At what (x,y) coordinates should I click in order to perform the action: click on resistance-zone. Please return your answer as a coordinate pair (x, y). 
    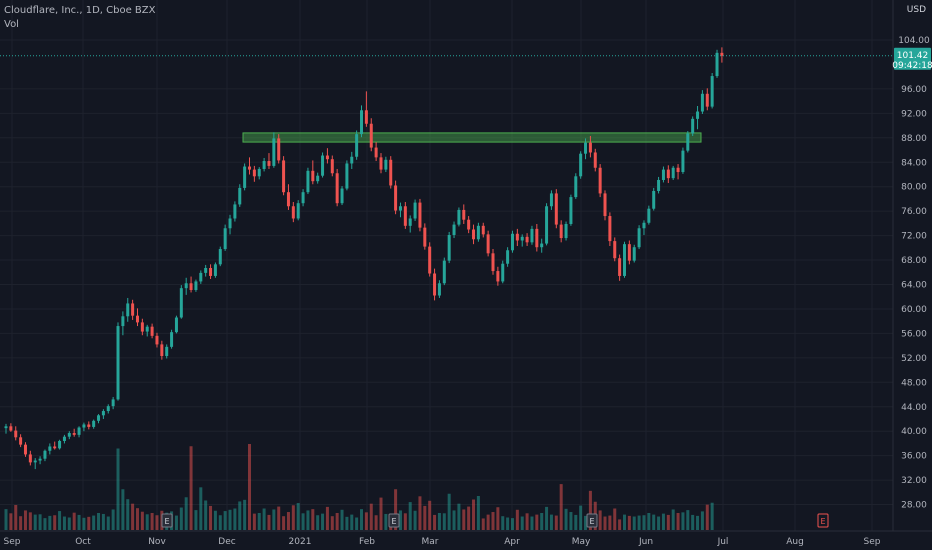
    Looking at the image, I should click on (472, 137).